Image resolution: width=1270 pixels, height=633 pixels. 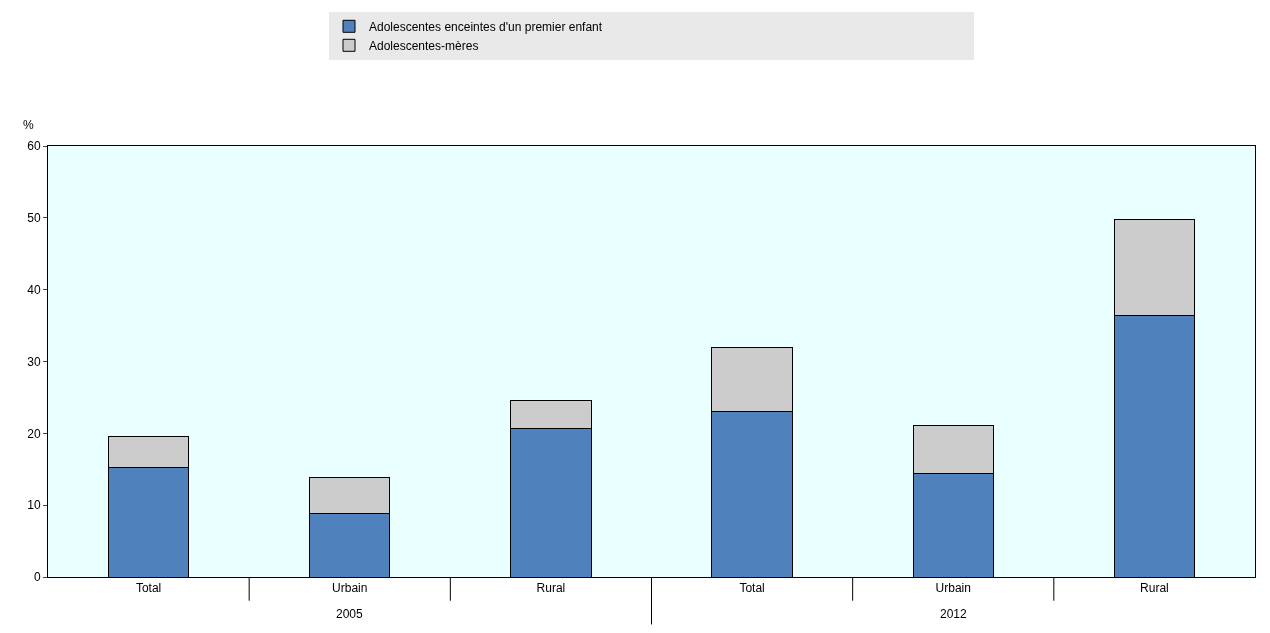 What do you see at coordinates (350, 614) in the screenshot?
I see `text: 2005` at bounding box center [350, 614].